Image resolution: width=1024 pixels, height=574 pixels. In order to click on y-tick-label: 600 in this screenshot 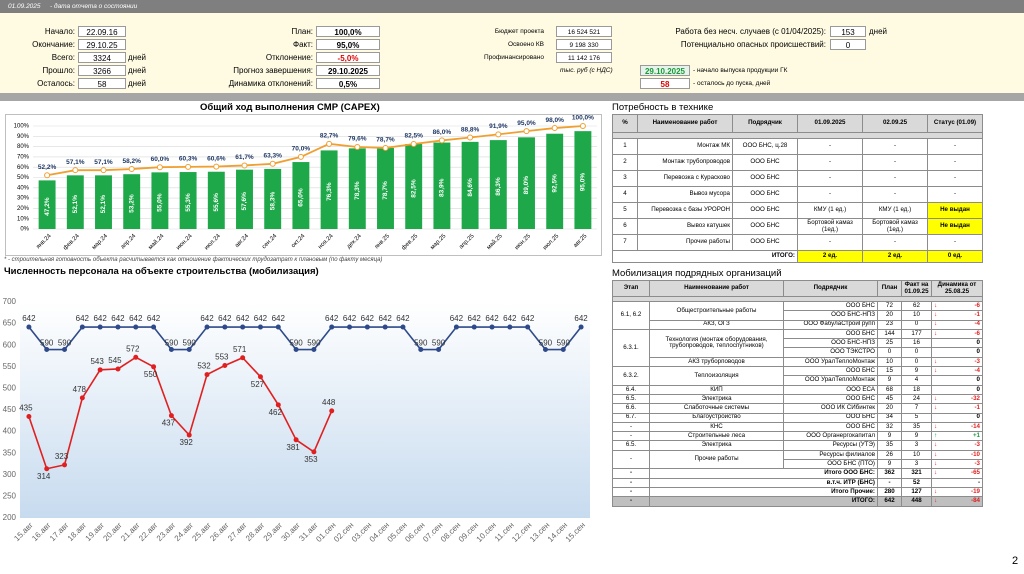, I will do `click(10, 344)`.